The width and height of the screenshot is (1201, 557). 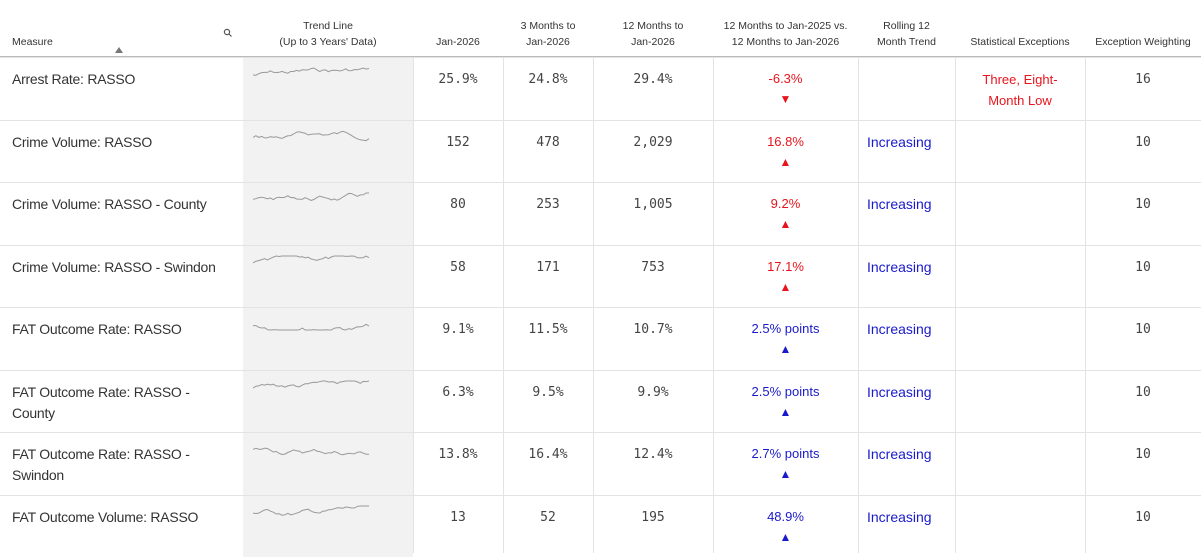 I want to click on measure-text: FAT Outcome Volume: RASSO, so click(x=116, y=517).